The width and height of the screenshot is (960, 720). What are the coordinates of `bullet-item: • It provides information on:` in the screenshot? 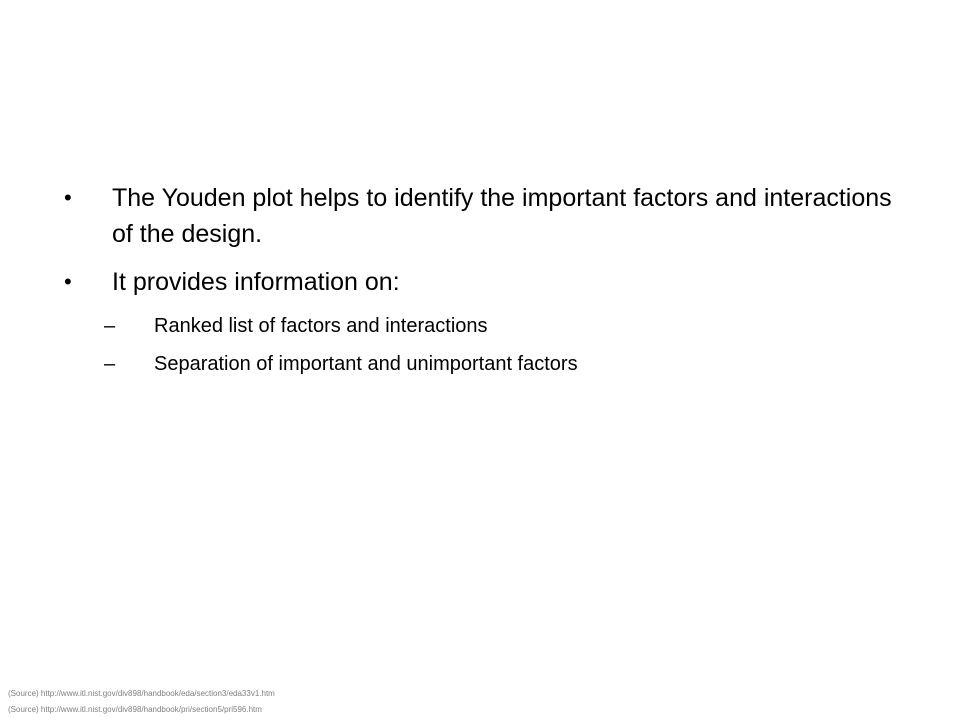 It's located at (484, 282).